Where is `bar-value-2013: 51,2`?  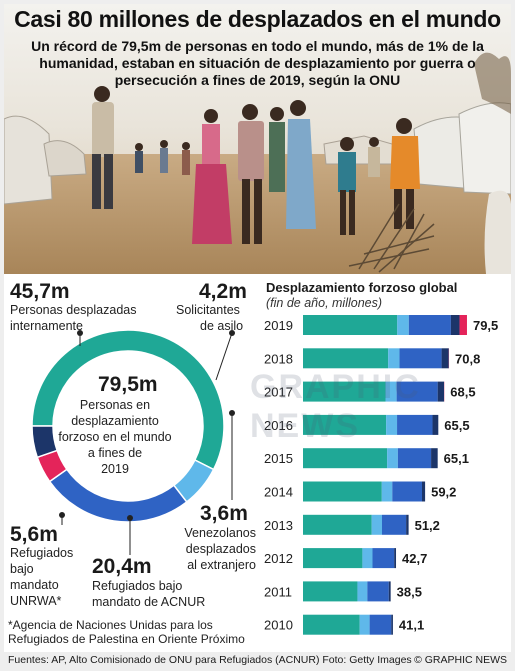 bar-value-2013: 51,2 is located at coordinates (427, 525).